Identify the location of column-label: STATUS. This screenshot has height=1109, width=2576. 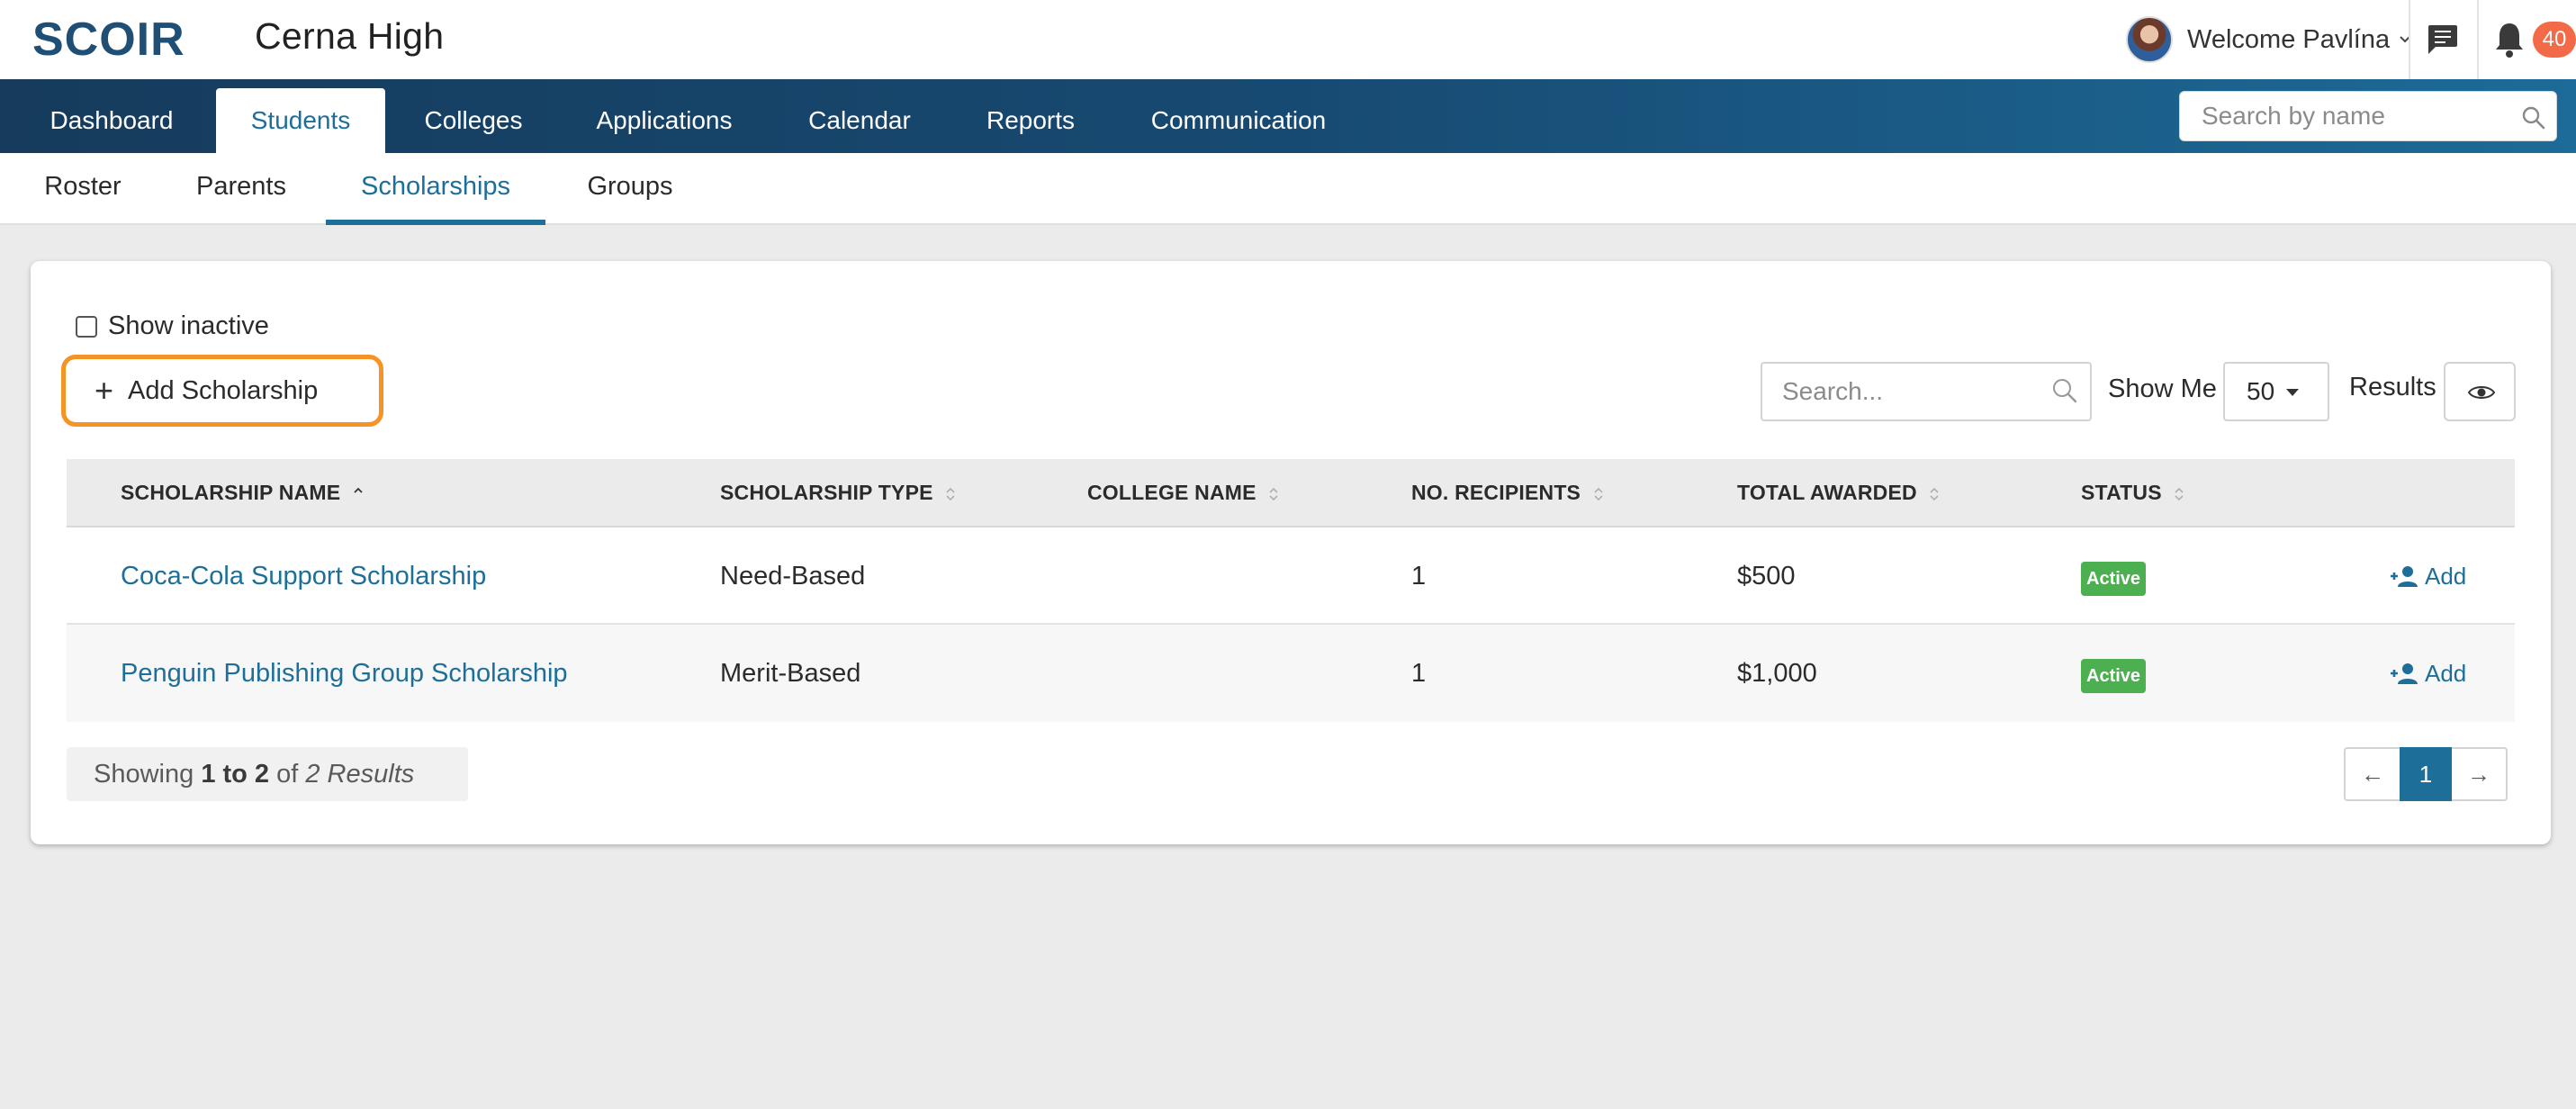
(2121, 492).